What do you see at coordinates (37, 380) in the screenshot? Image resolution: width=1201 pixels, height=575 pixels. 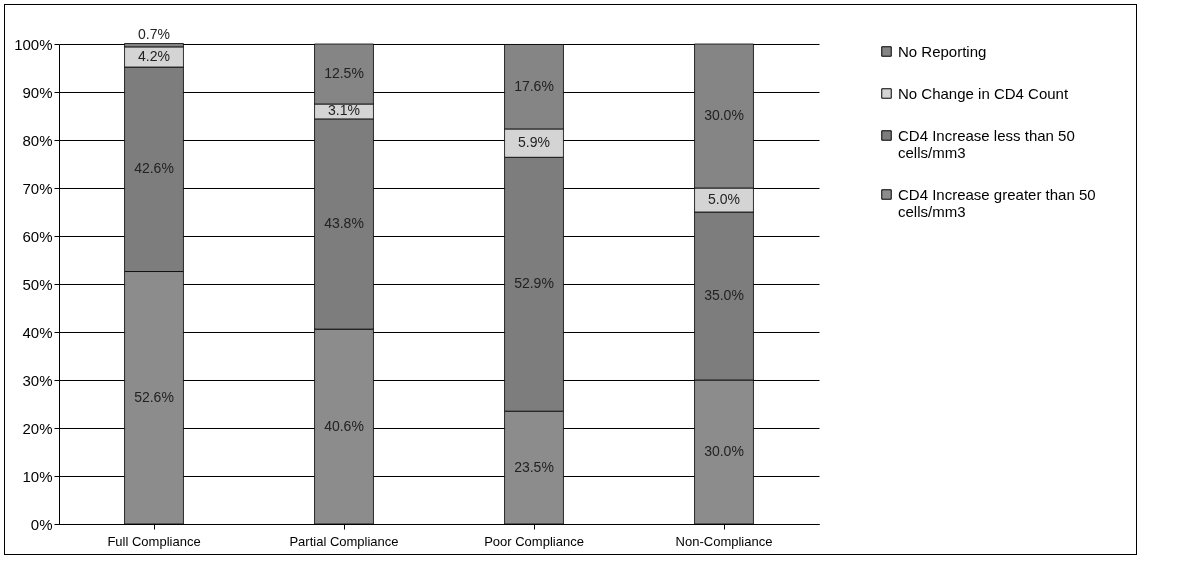 I see `y-tick-label: 30%` at bounding box center [37, 380].